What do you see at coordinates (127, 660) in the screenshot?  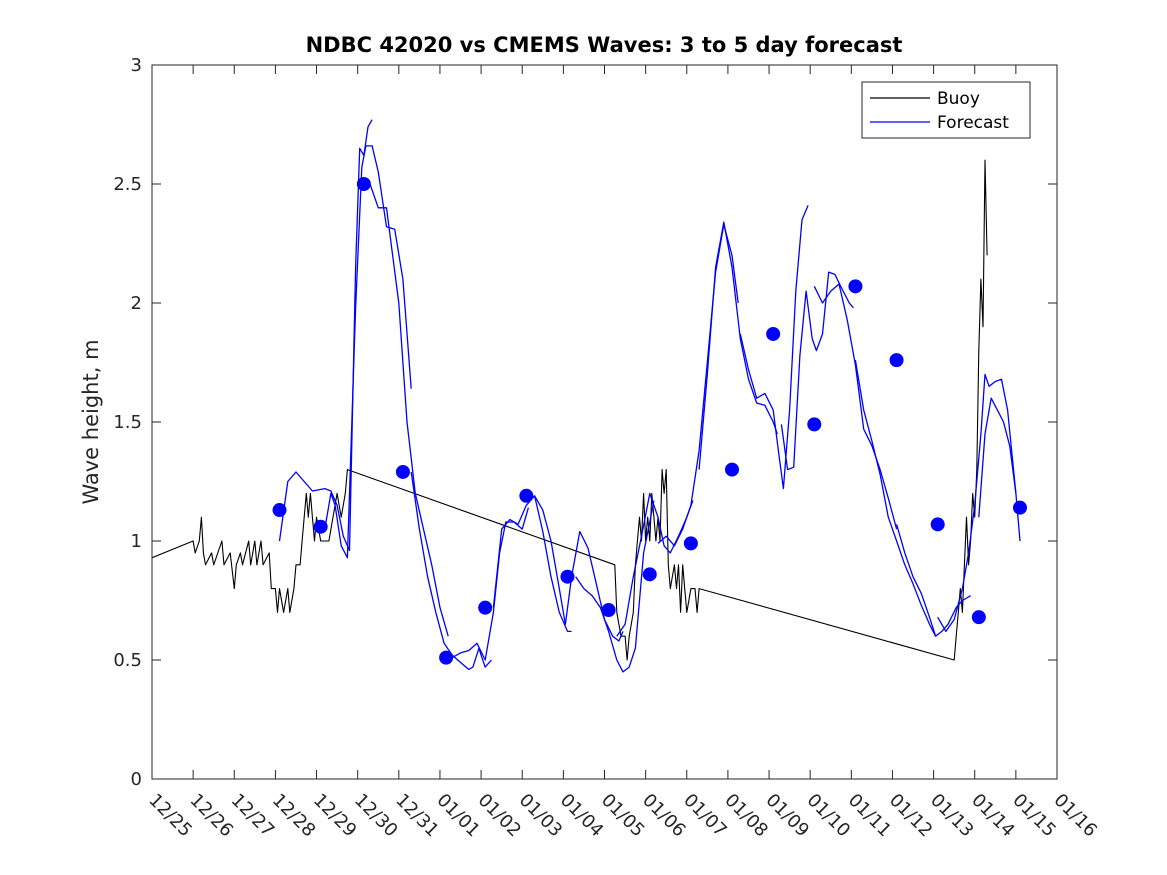 I see `y-tick-label: 0.5` at bounding box center [127, 660].